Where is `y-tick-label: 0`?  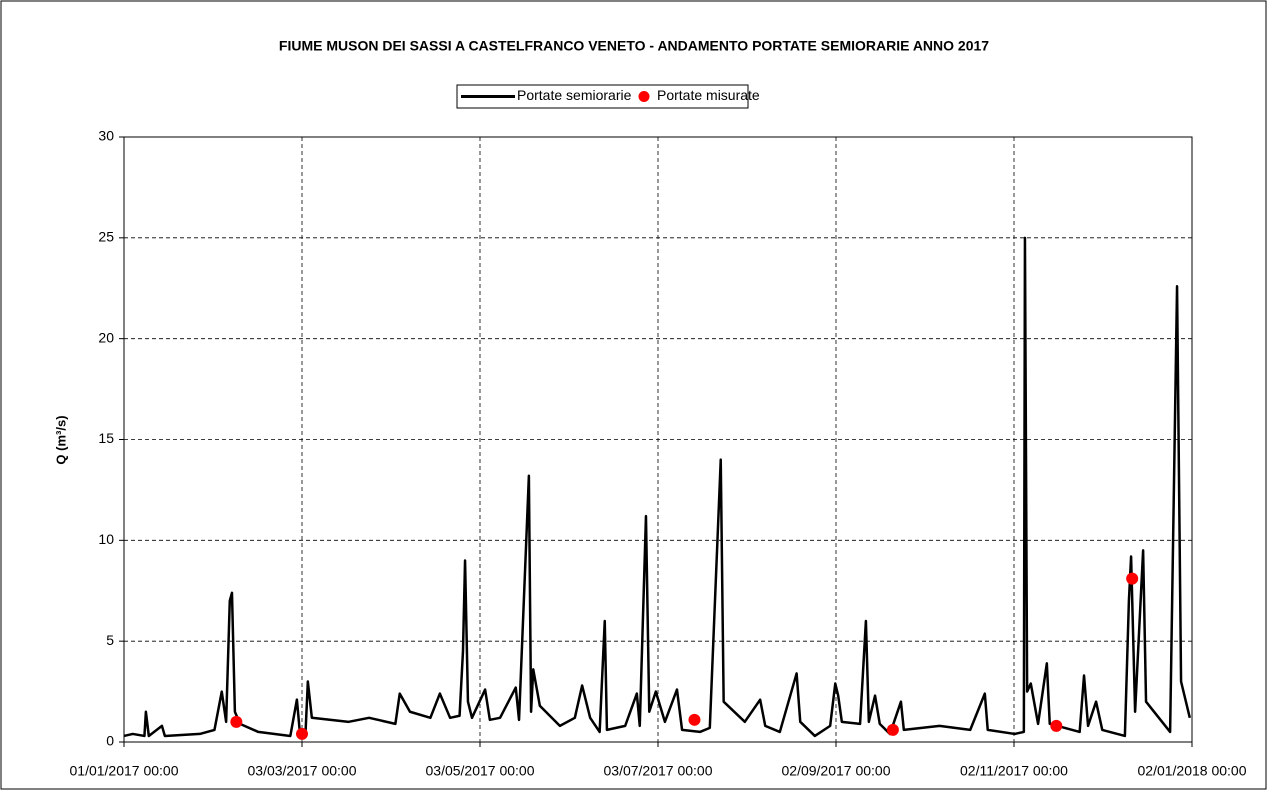 y-tick-label: 0 is located at coordinates (110, 741).